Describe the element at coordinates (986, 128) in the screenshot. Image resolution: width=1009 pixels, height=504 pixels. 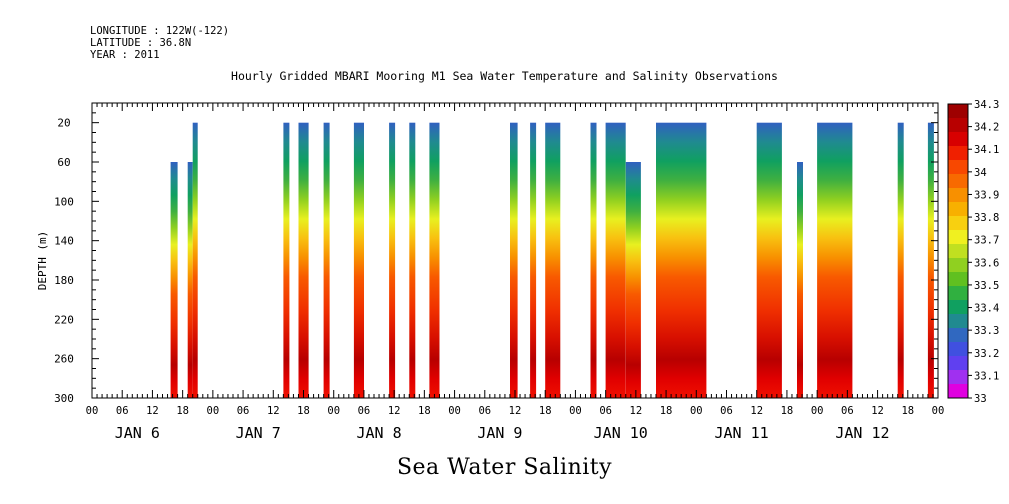
I see `colorbar-label: 34.2` at that location.